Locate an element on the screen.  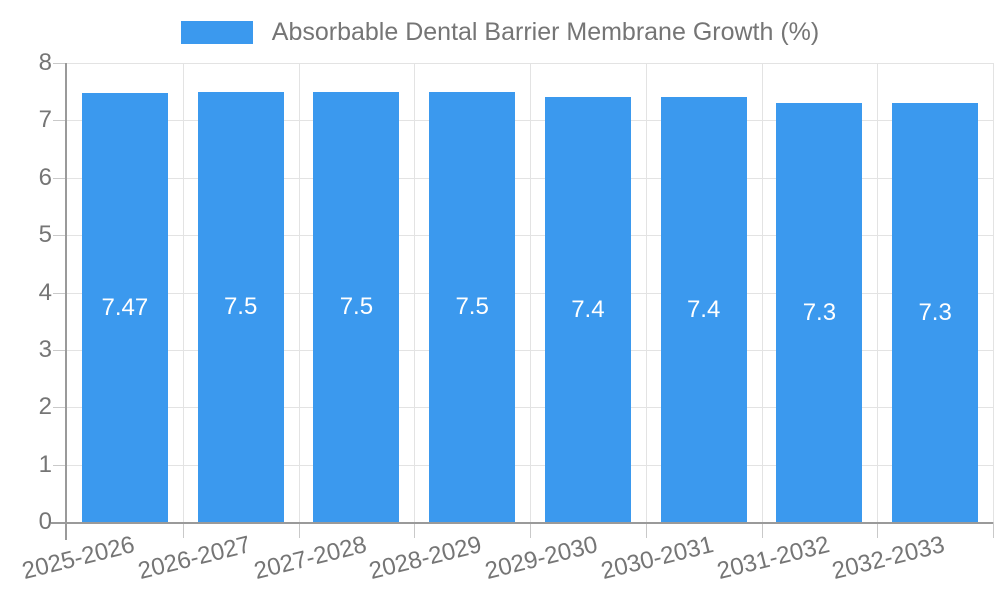
x-axis-line is located at coordinates (522, 523).